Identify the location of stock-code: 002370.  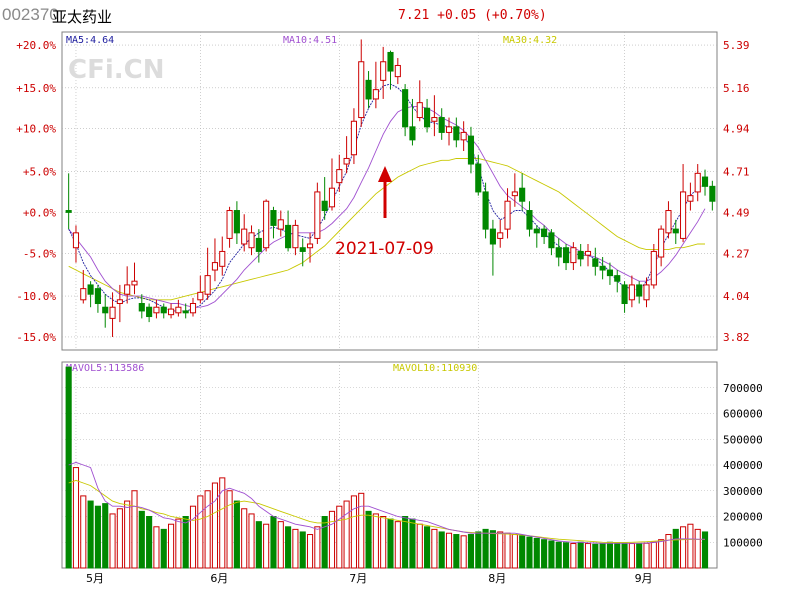
(30, 14).